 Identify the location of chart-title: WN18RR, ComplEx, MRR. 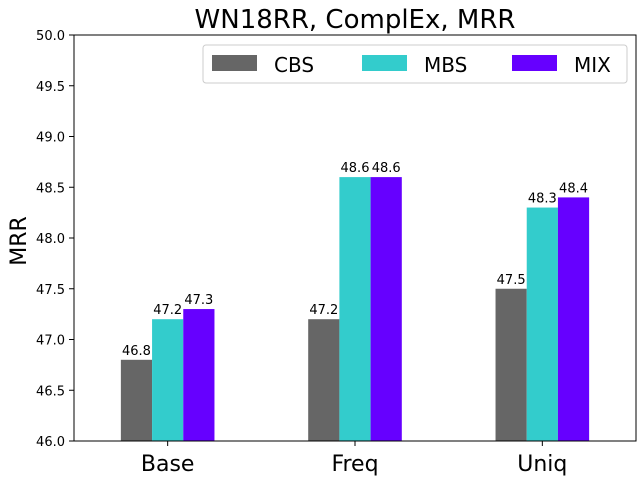
(355, 20).